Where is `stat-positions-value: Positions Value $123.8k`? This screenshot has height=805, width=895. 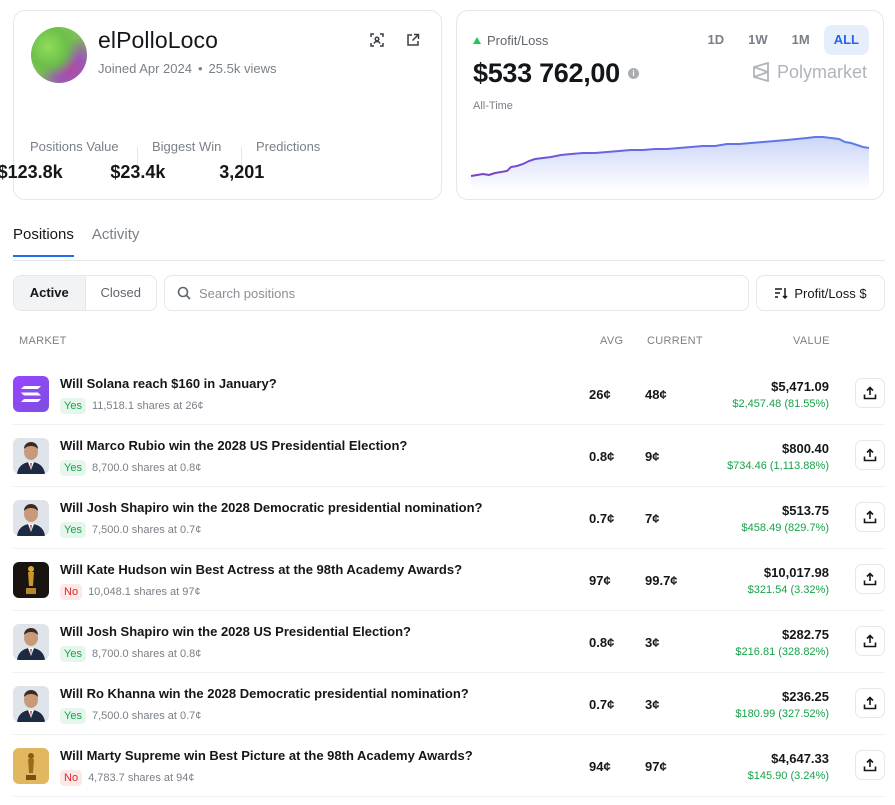
stat-positions-value: Positions Value $123.8k is located at coordinates (59, 160).